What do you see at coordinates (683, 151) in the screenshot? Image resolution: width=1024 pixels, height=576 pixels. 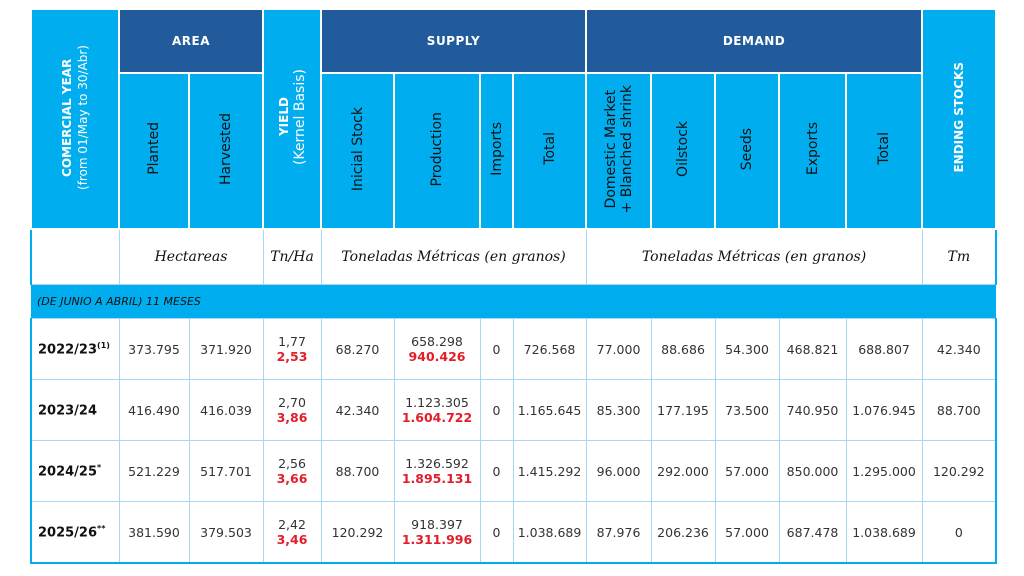 I see `header-oilstock: Oilstock` at bounding box center [683, 151].